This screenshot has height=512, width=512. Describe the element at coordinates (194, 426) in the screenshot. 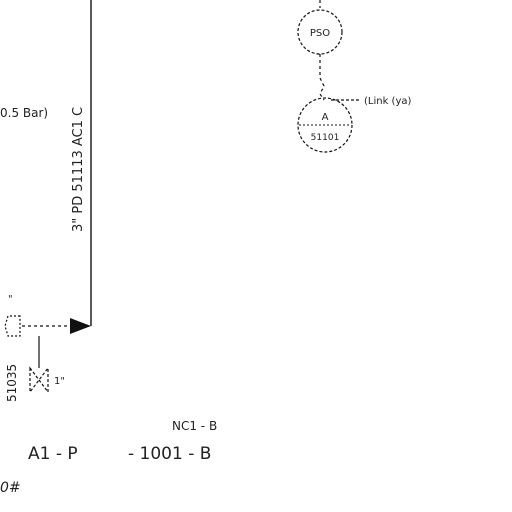

I see `line-ref-upper: NC1 - B` at that location.